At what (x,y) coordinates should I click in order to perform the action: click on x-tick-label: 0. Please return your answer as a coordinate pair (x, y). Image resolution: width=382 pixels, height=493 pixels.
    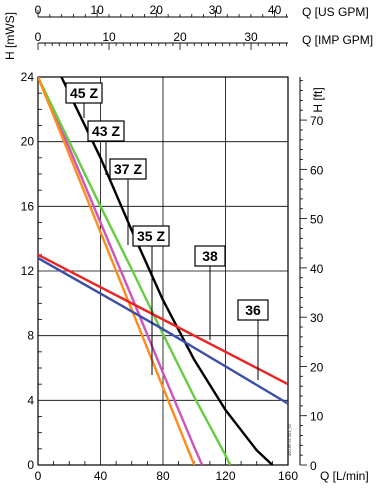
    Looking at the image, I should click on (38, 476).